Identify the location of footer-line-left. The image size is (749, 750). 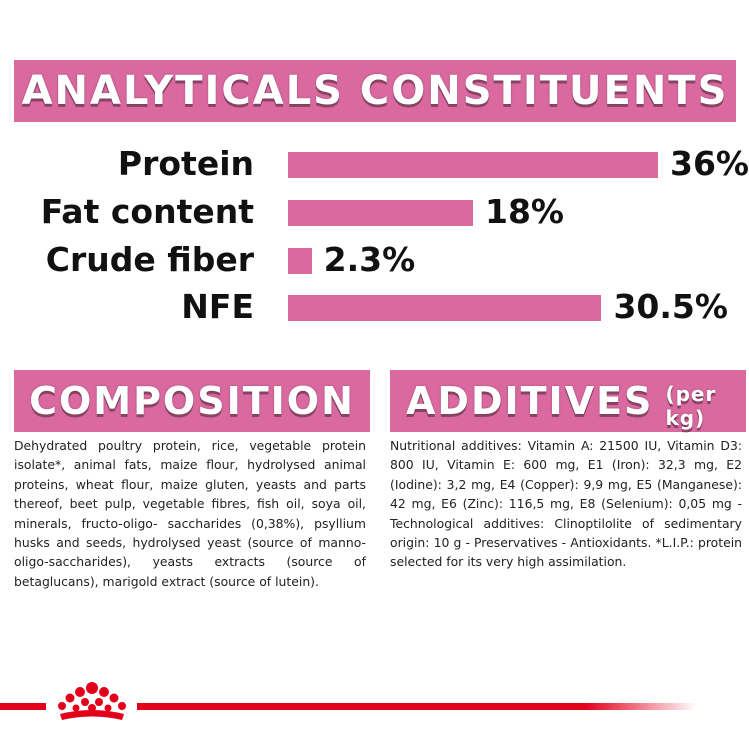
(23, 706).